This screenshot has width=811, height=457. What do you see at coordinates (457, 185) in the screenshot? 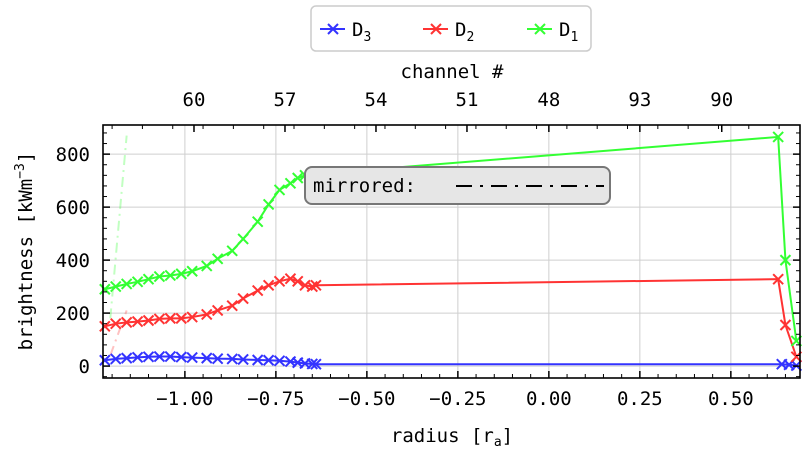
I see `annotation-box: mirrored:` at bounding box center [457, 185].